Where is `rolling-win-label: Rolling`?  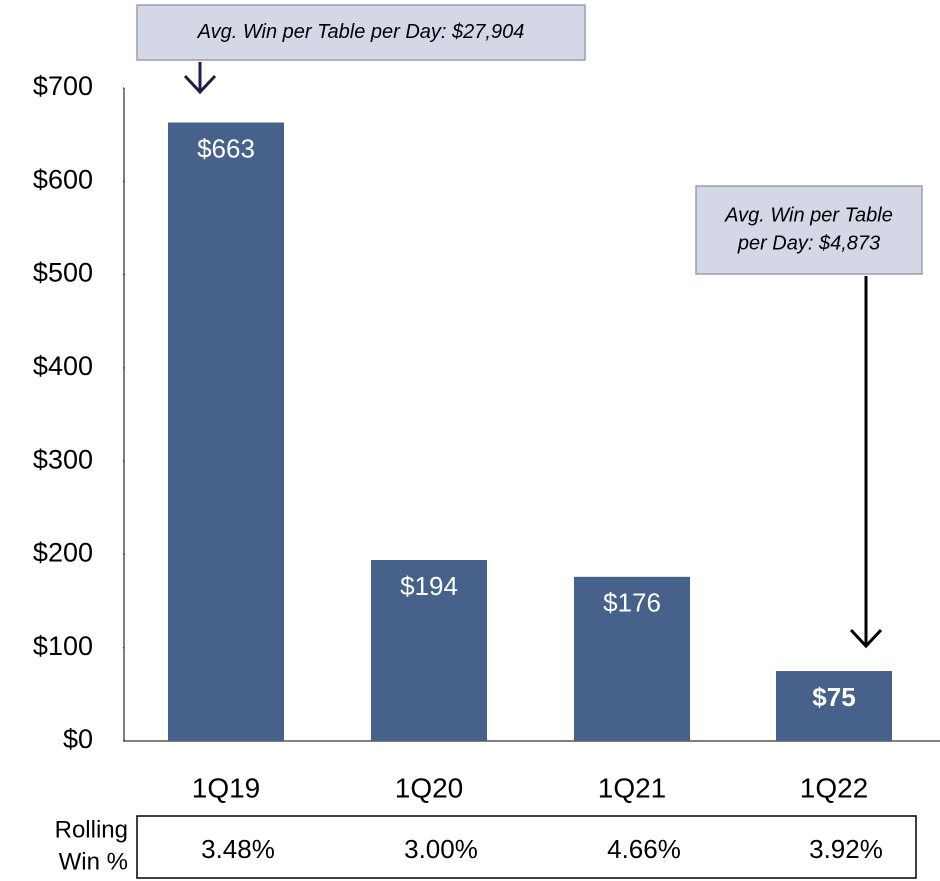 rolling-win-label: Rolling is located at coordinates (91, 829).